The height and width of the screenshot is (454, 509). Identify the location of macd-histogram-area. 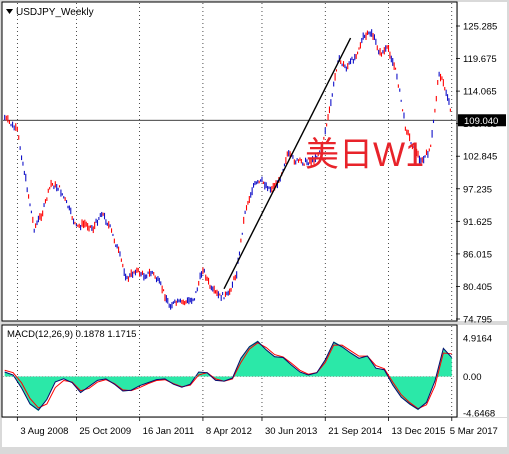
(228, 376).